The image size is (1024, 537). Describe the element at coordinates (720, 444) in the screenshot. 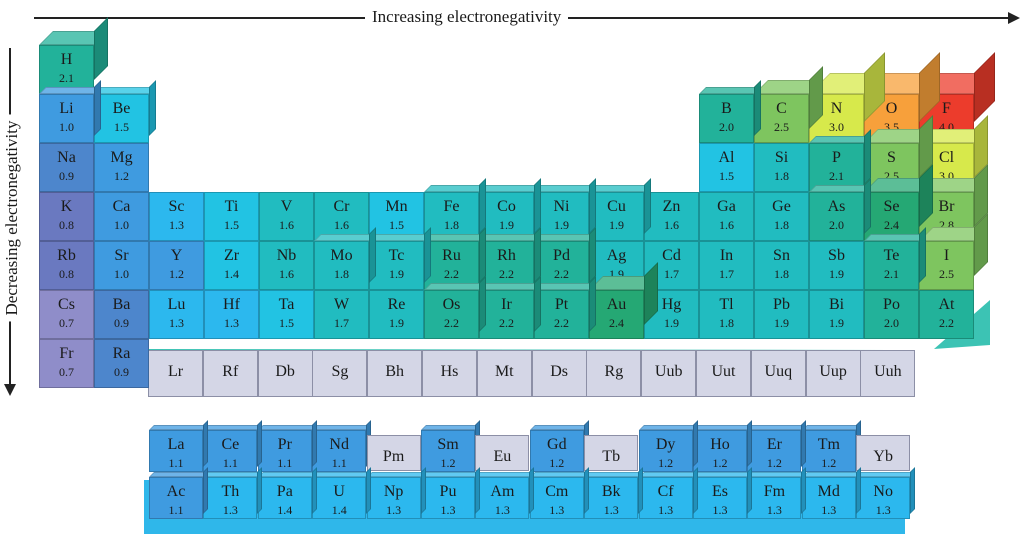

I see `element-symbol: Ho` at that location.